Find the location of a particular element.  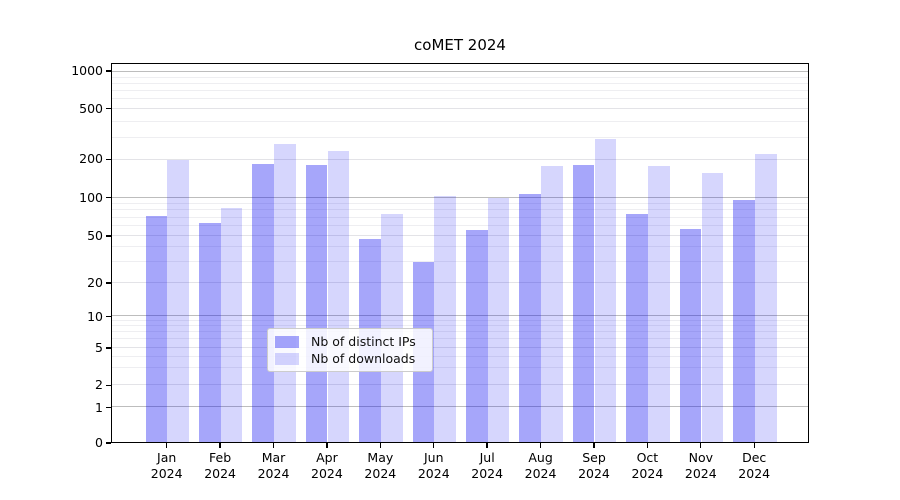

x-tick-mark-nov is located at coordinates (701, 445).